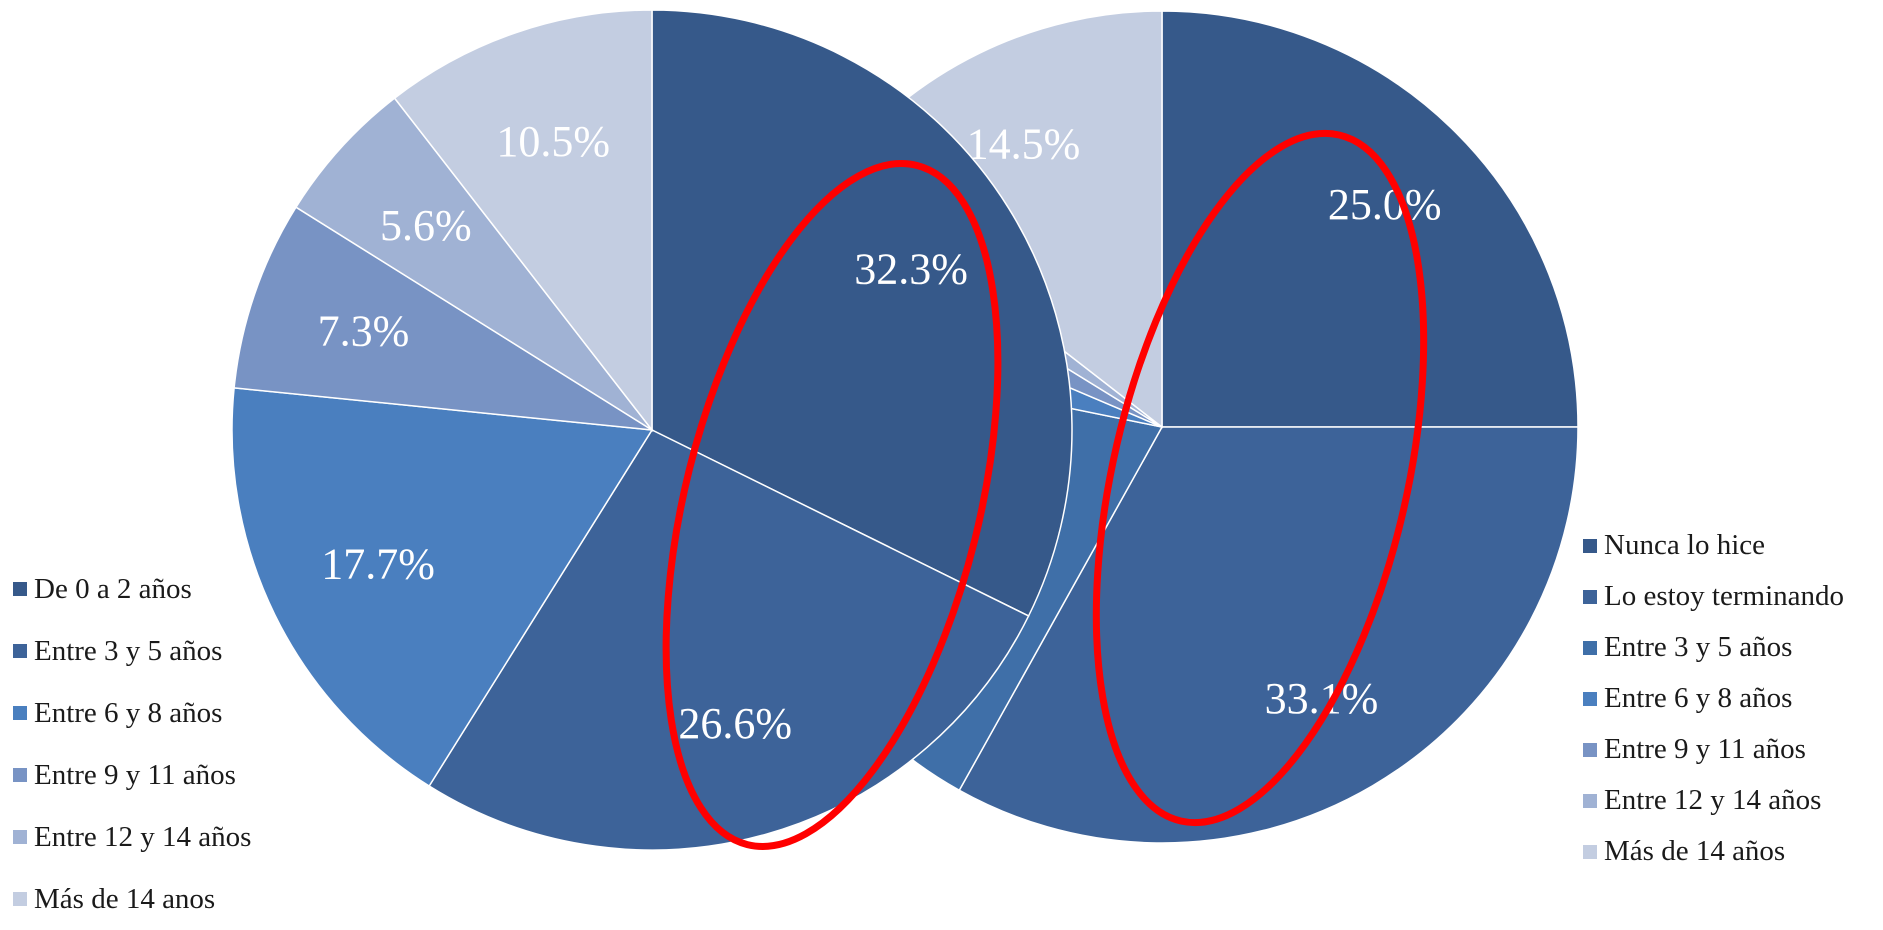 The image size is (1883, 930). What do you see at coordinates (1695, 851) in the screenshot?
I see `legend-label: Más de 14 años` at bounding box center [1695, 851].